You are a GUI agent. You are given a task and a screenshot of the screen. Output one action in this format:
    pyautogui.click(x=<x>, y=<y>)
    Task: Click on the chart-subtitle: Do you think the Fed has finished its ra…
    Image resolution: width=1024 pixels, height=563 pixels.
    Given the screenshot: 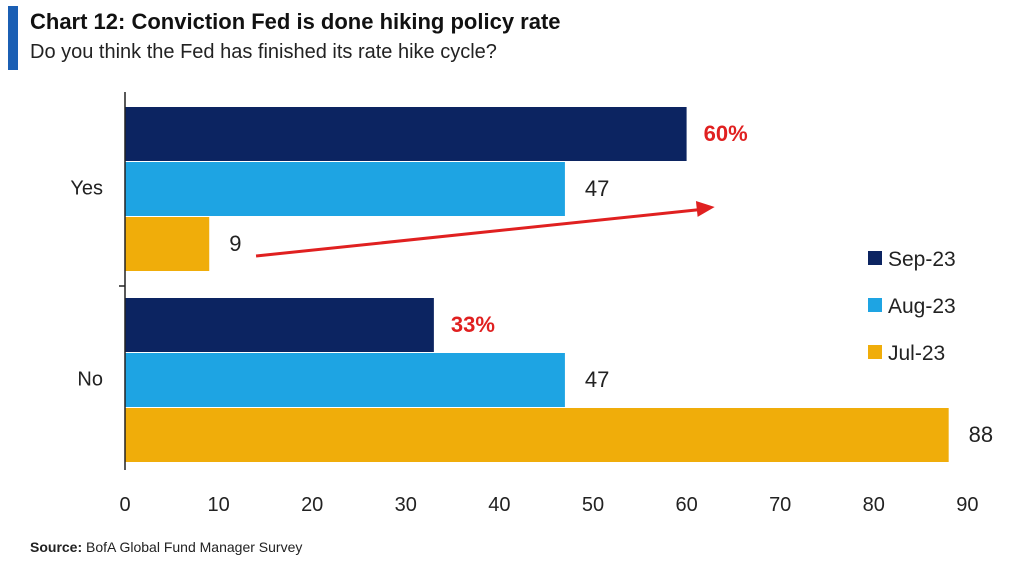 What is the action you would take?
    pyautogui.click(x=263, y=52)
    